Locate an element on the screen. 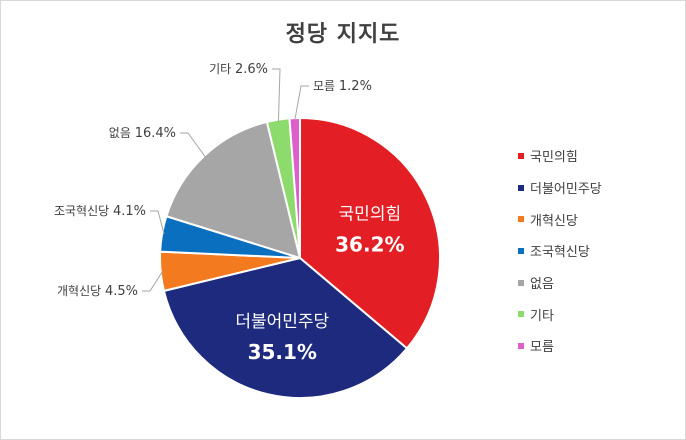  slice-label-category-6: 기타 is located at coordinates (222, 69).